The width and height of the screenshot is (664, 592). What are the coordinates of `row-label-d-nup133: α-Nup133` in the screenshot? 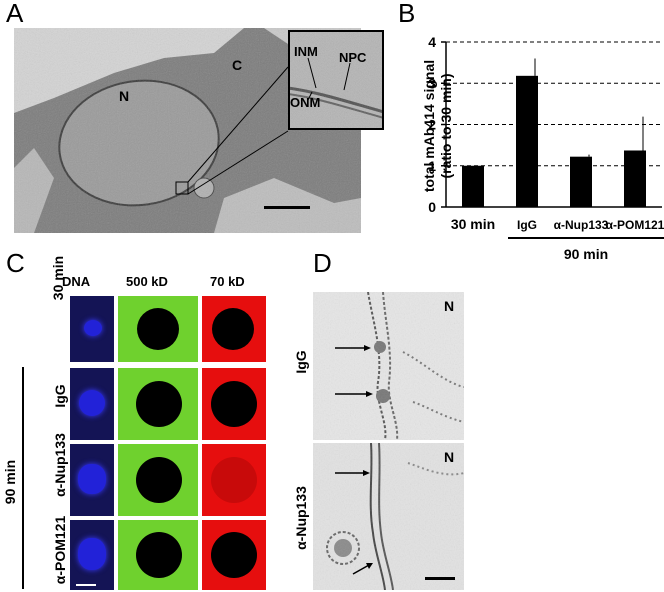 It's located at (301, 518).